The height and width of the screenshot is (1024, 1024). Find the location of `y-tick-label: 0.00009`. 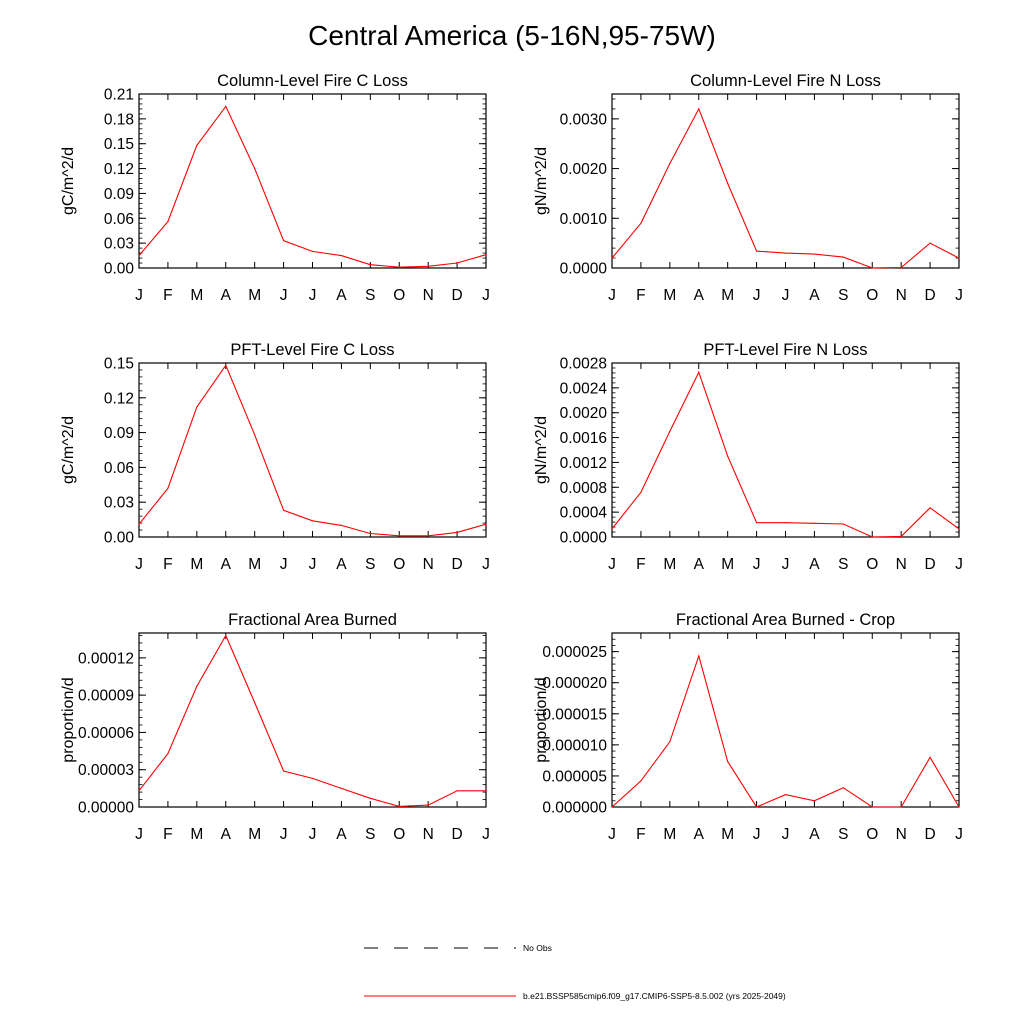

y-tick-label: 0.00009 is located at coordinates (106, 696).